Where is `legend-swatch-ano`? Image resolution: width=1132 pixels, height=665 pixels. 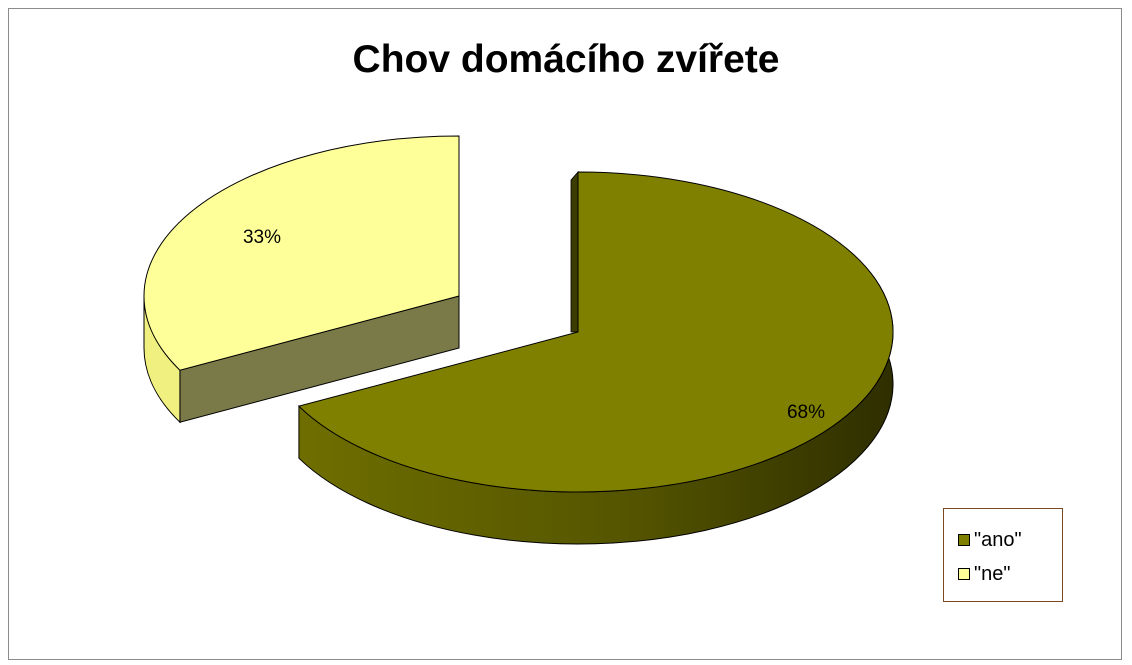
legend-swatch-ano is located at coordinates (964, 540).